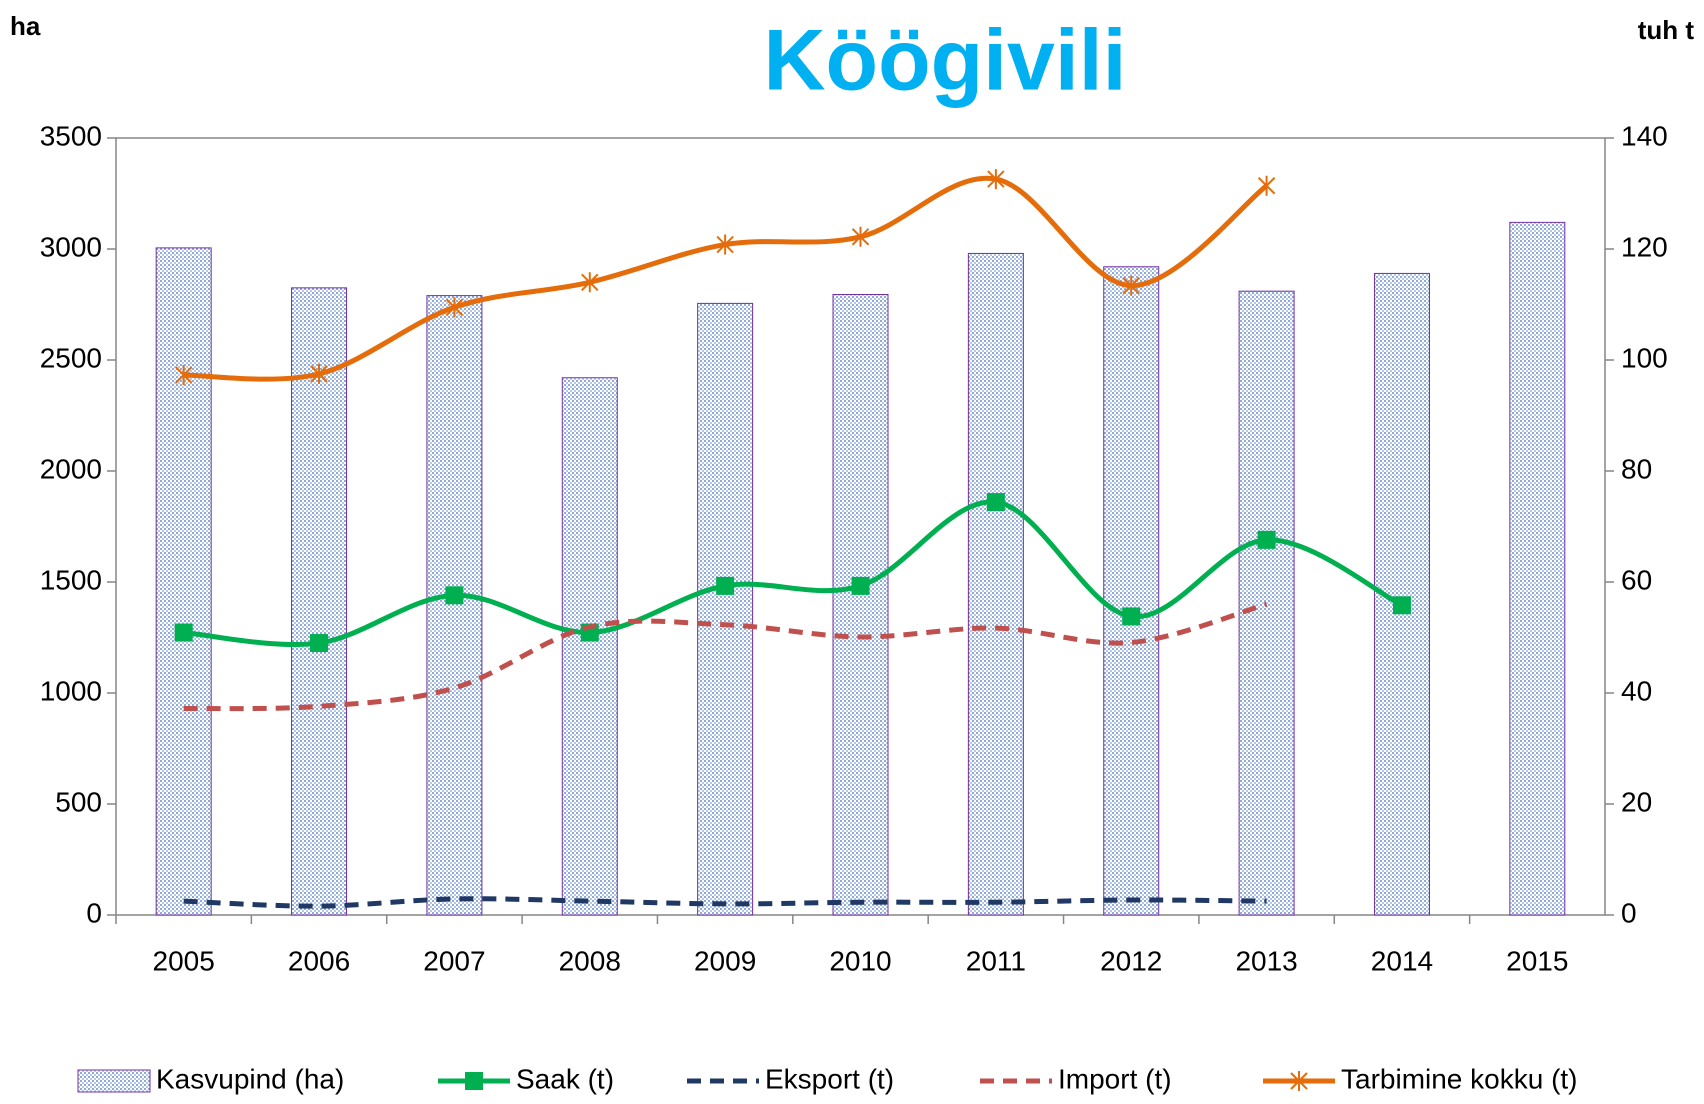 Image resolution: width=1704 pixels, height=1104 pixels. What do you see at coordinates (78, 801) in the screenshot?
I see `y-tick-label: 500` at bounding box center [78, 801].